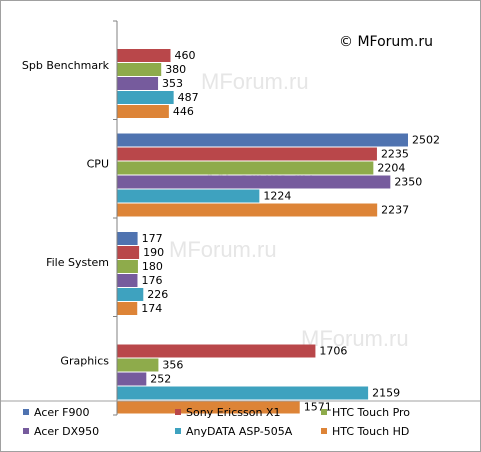  I want to click on legend-label: HTC Touch HD, so click(370, 431).